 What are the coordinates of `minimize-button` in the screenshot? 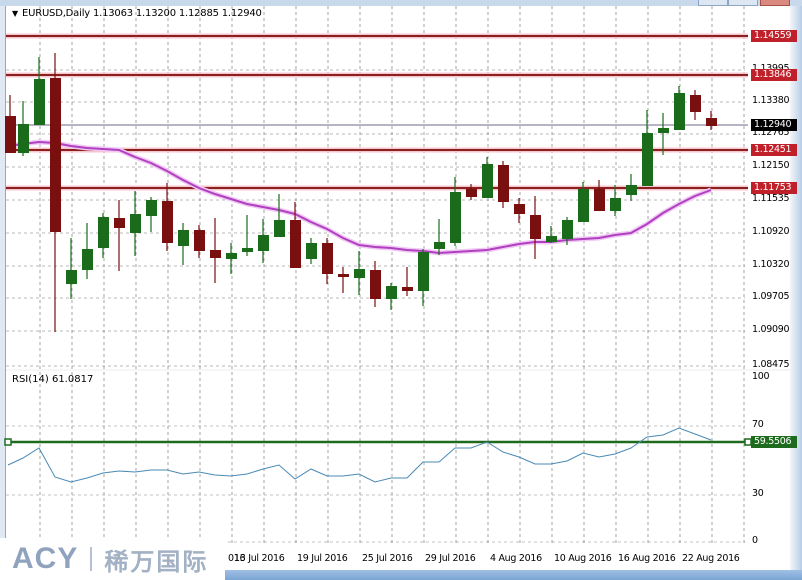 It's located at (713, 3).